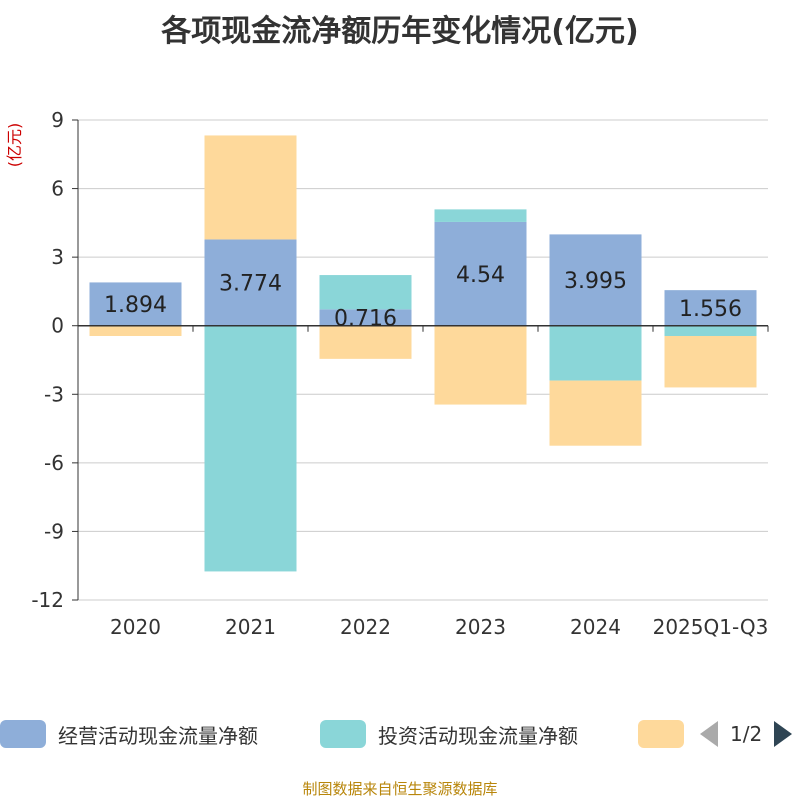 Image resolution: width=800 pixels, height=800 pixels. What do you see at coordinates (480, 627) in the screenshot?
I see `x-tick-label: 2023` at bounding box center [480, 627].